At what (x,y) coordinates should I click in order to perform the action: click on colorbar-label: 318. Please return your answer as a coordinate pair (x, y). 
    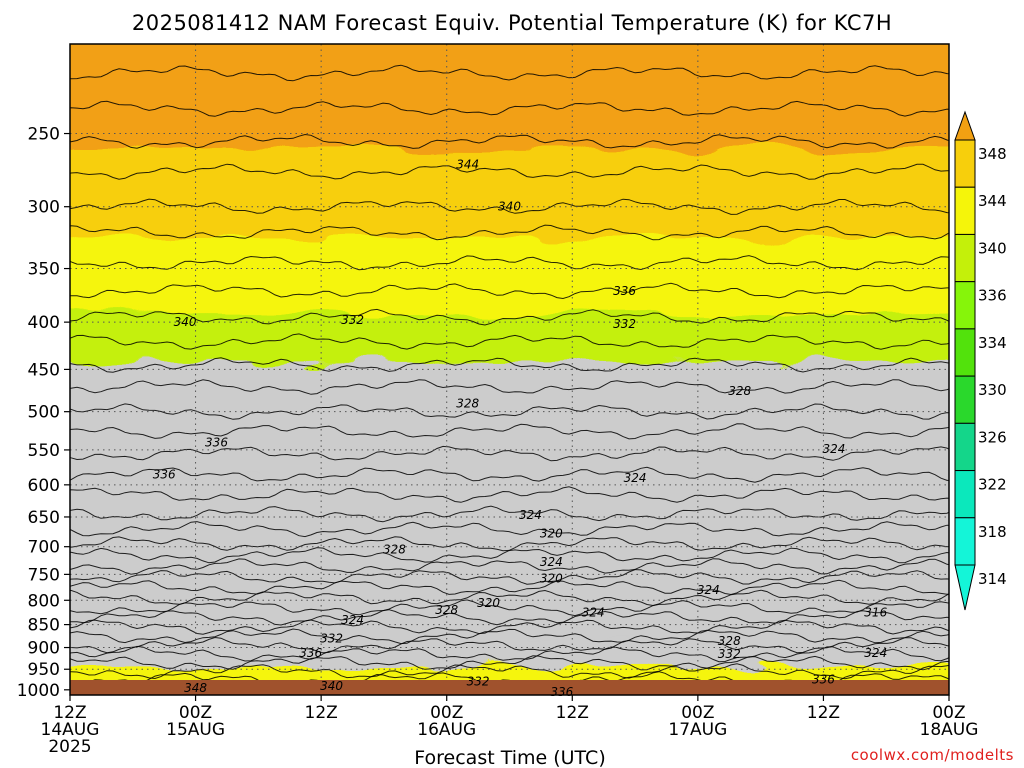
    Looking at the image, I should click on (992, 532).